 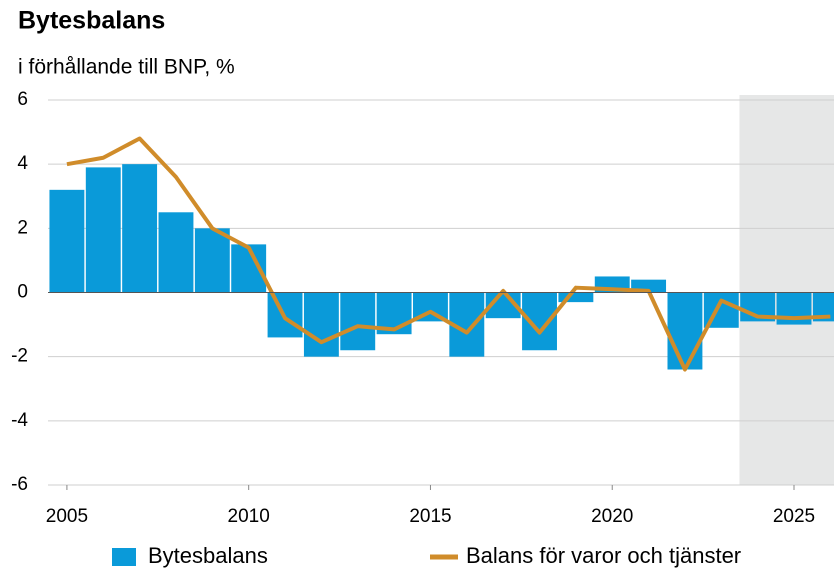 I want to click on legend-swatch, so click(x=124, y=557).